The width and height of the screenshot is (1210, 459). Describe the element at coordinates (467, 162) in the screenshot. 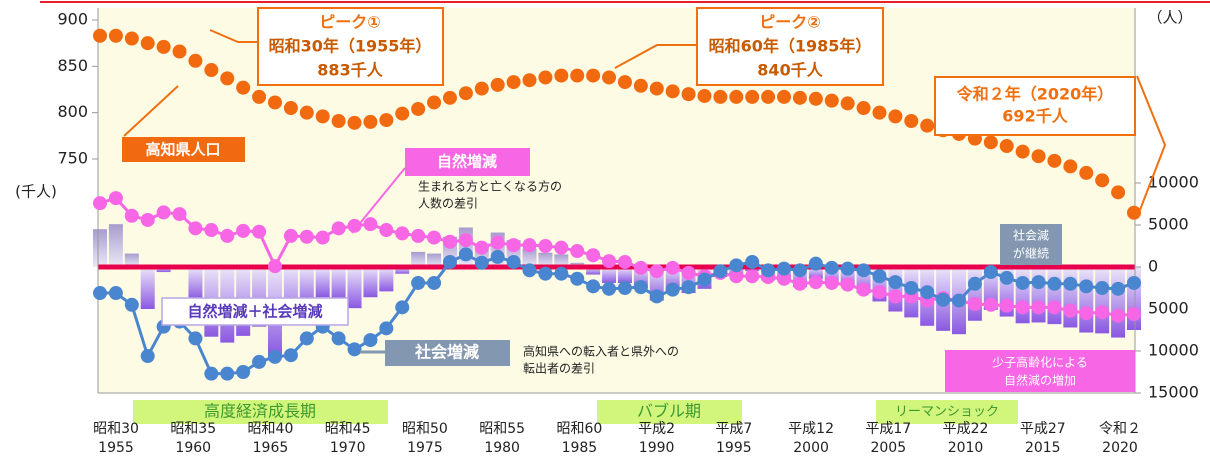

I see `series-label-box` at that location.